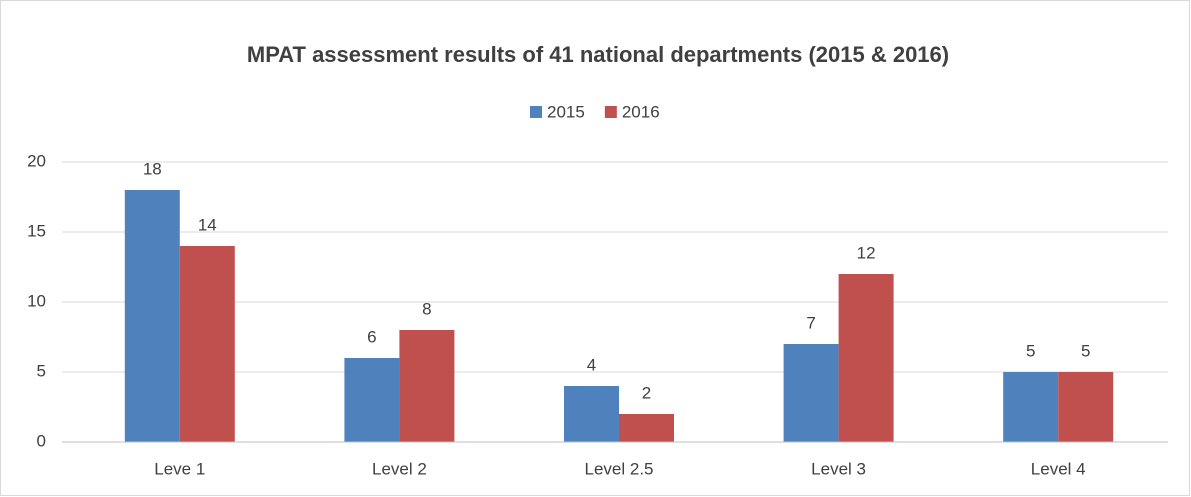 Image resolution: width=1191 pixels, height=497 pixels. I want to click on data-label: 4, so click(591, 364).